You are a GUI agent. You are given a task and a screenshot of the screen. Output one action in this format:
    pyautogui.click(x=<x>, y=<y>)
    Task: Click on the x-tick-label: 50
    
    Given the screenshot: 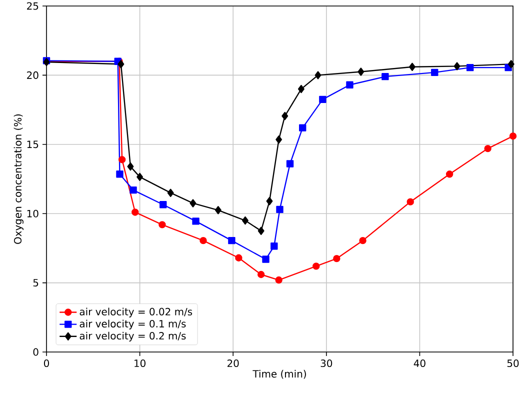 What is the action you would take?
    pyautogui.click(x=513, y=364)
    